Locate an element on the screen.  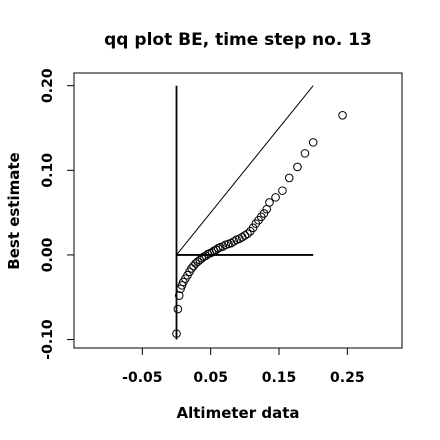
y-tick-label-1: 0.00 is located at coordinates (48, 254).